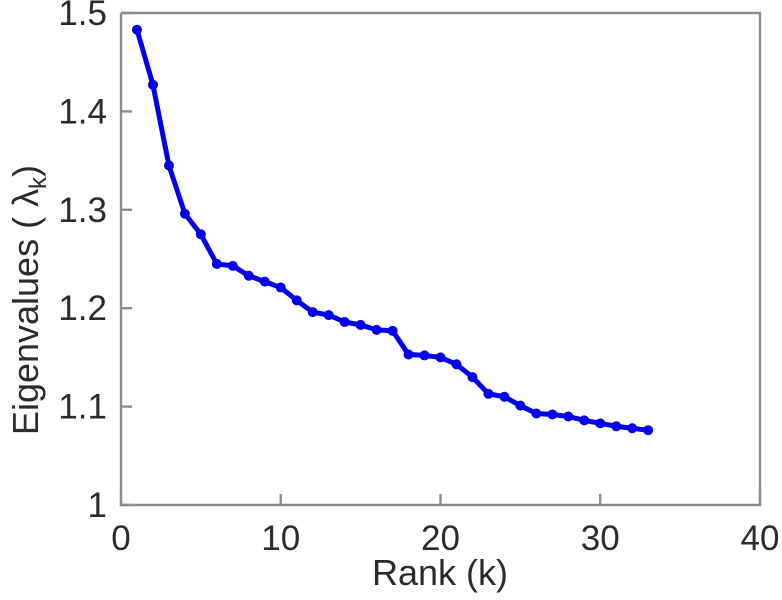 The height and width of the screenshot is (600, 782). What do you see at coordinates (82, 407) in the screenshot?
I see `y-tick-label: 1.1` at bounding box center [82, 407].